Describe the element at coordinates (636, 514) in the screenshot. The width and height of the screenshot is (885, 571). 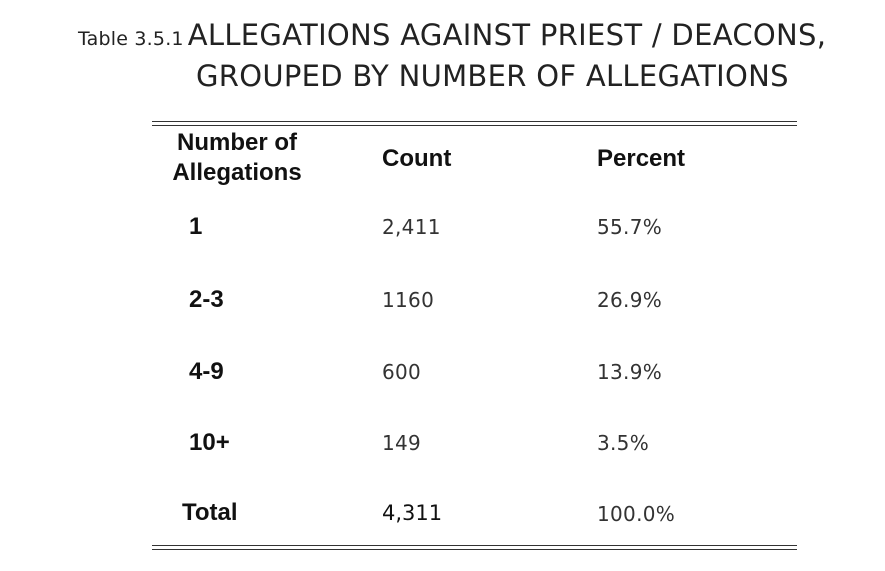
I see `total-percent: 100.0%` at that location.